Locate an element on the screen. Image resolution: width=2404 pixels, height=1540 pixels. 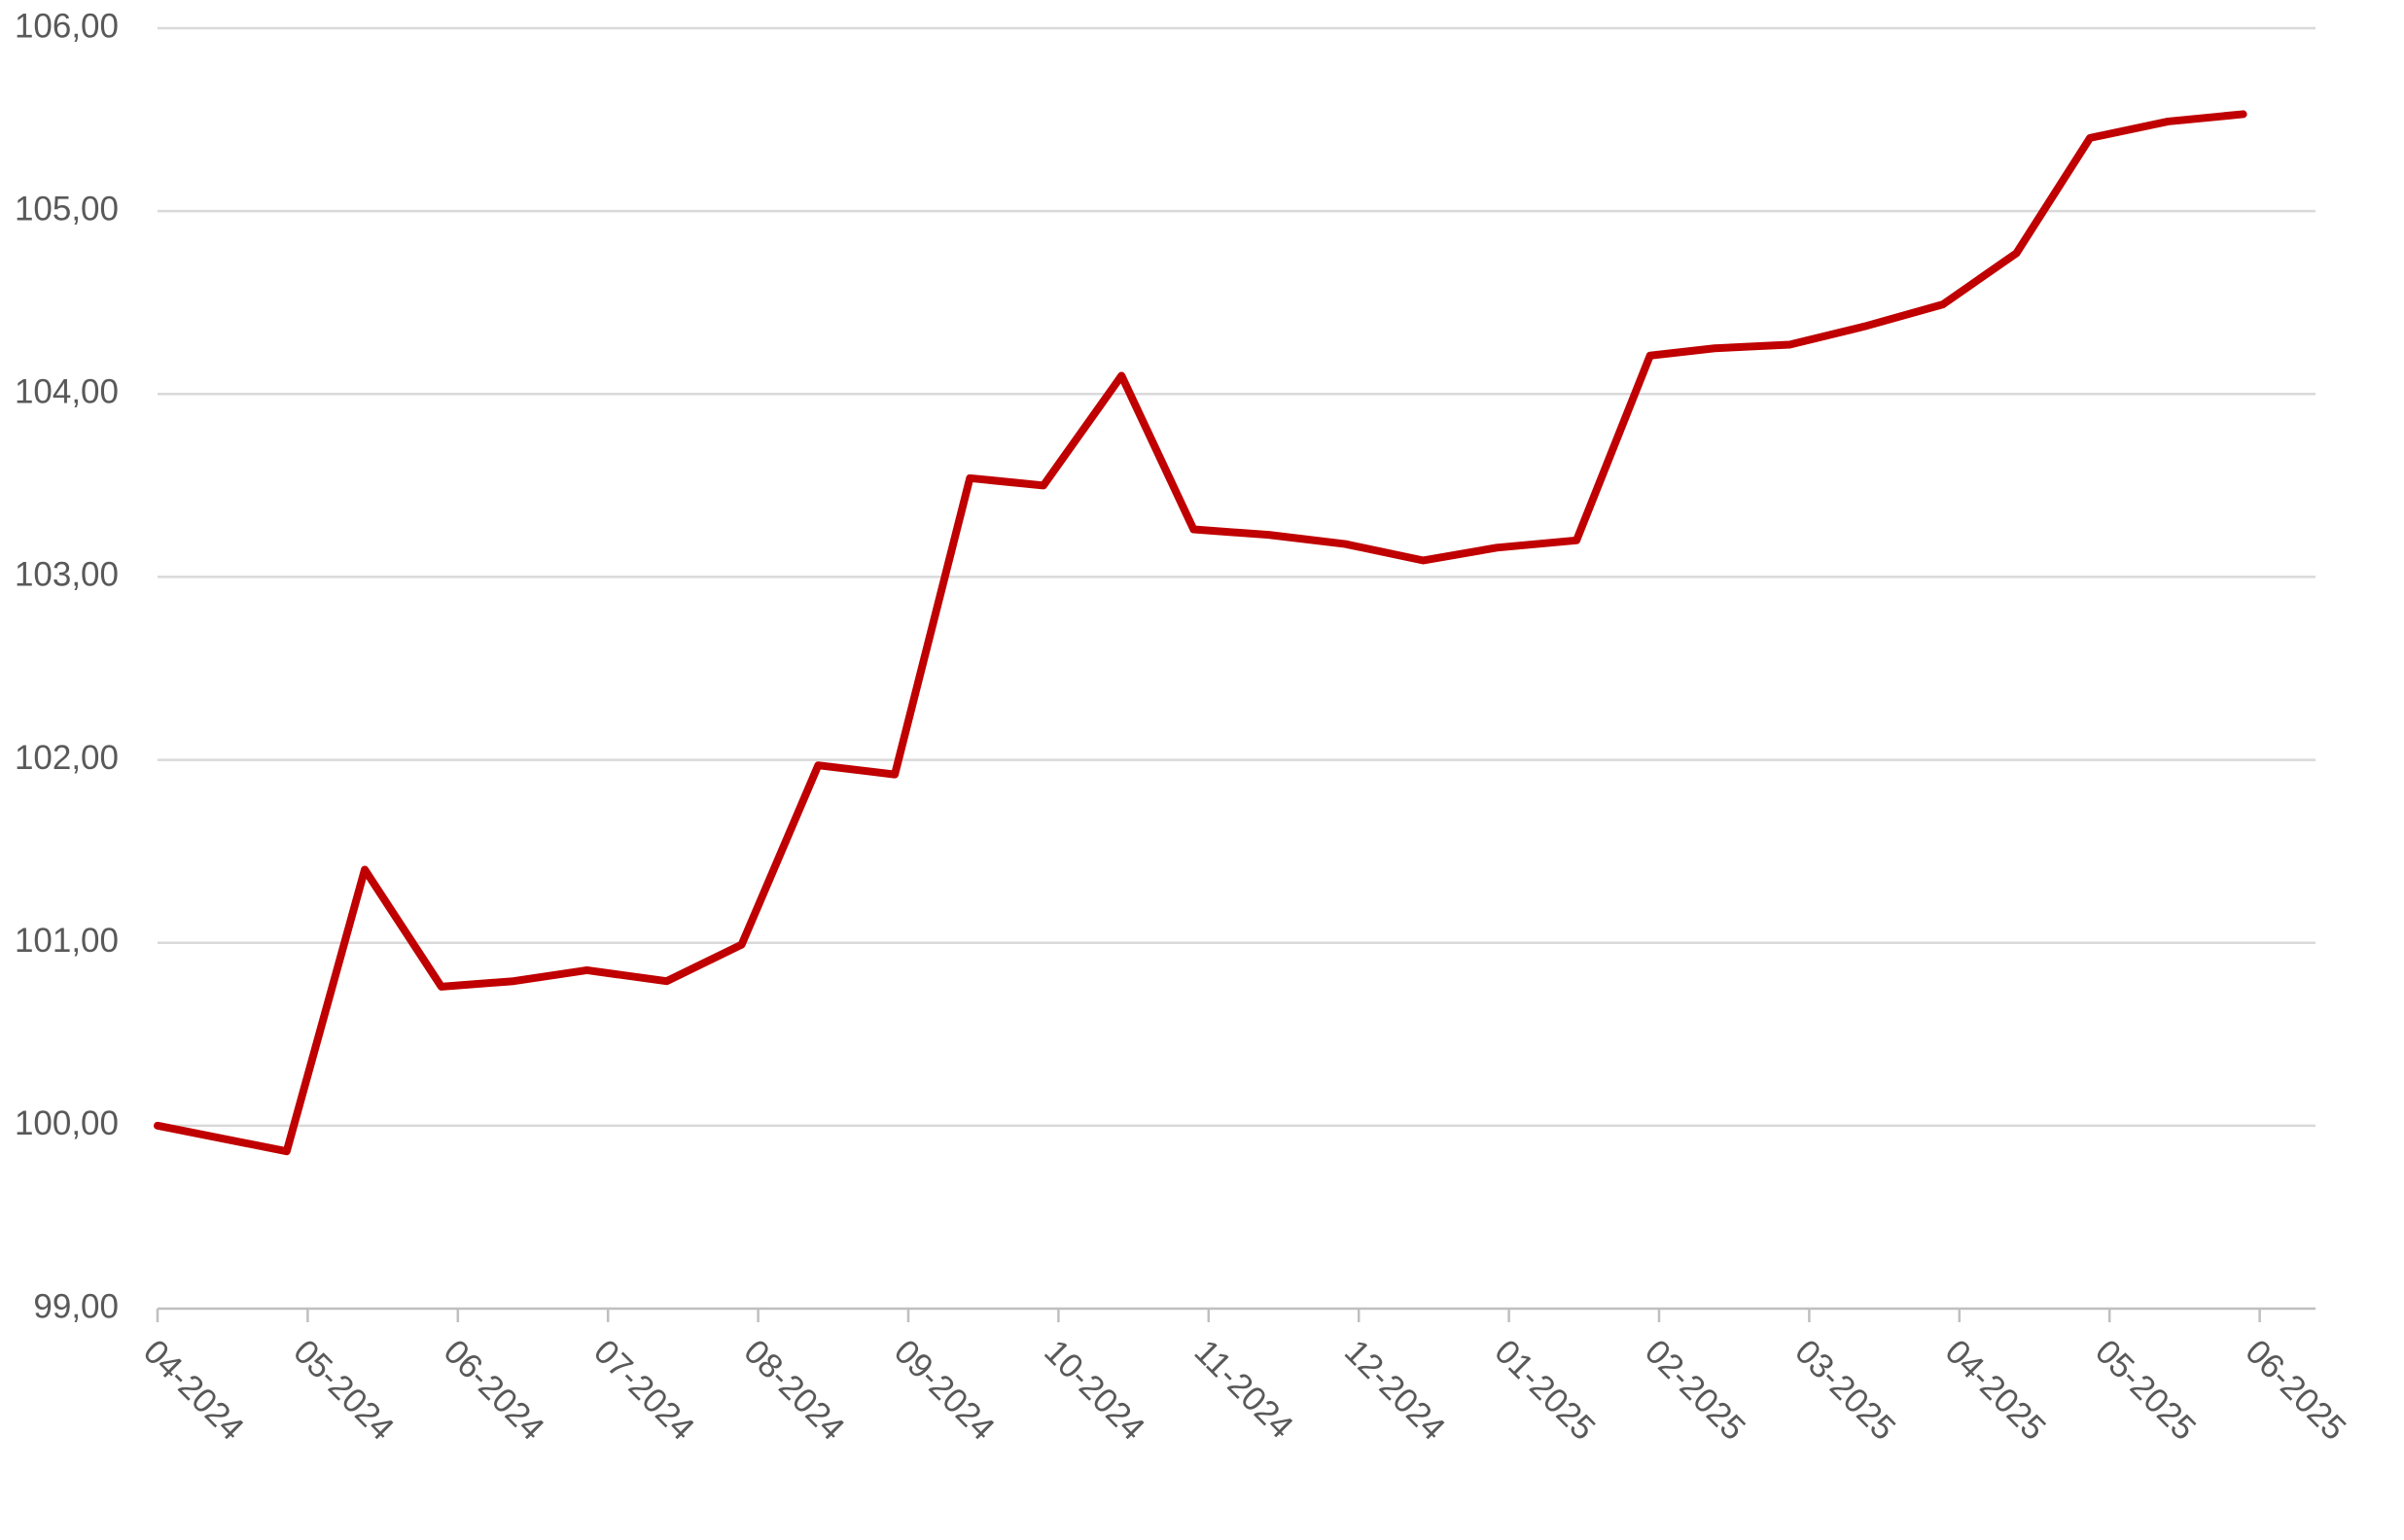
y-tick-label: 99,00 is located at coordinates (76, 1306).